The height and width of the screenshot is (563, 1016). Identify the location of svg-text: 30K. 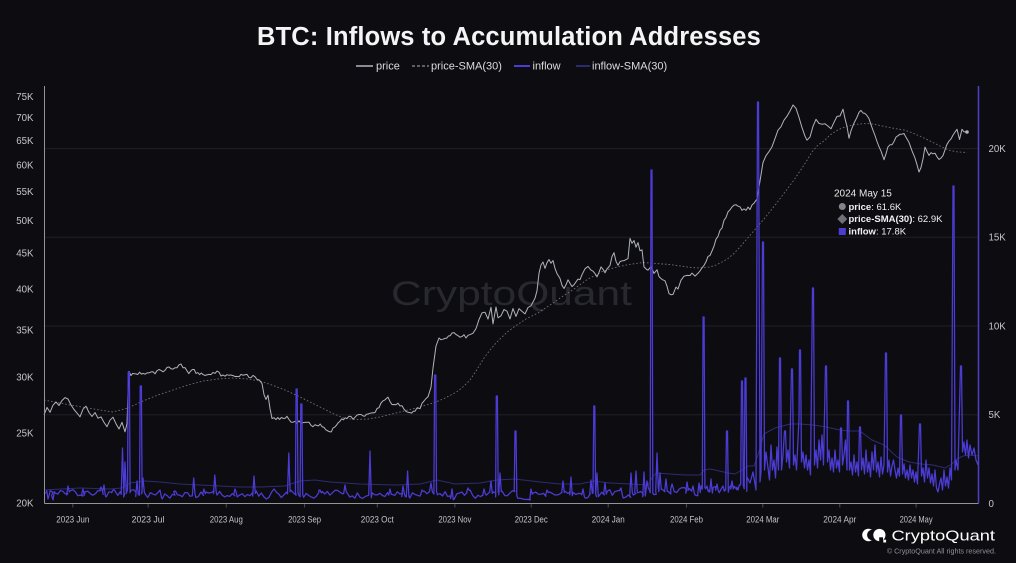
(25, 378).